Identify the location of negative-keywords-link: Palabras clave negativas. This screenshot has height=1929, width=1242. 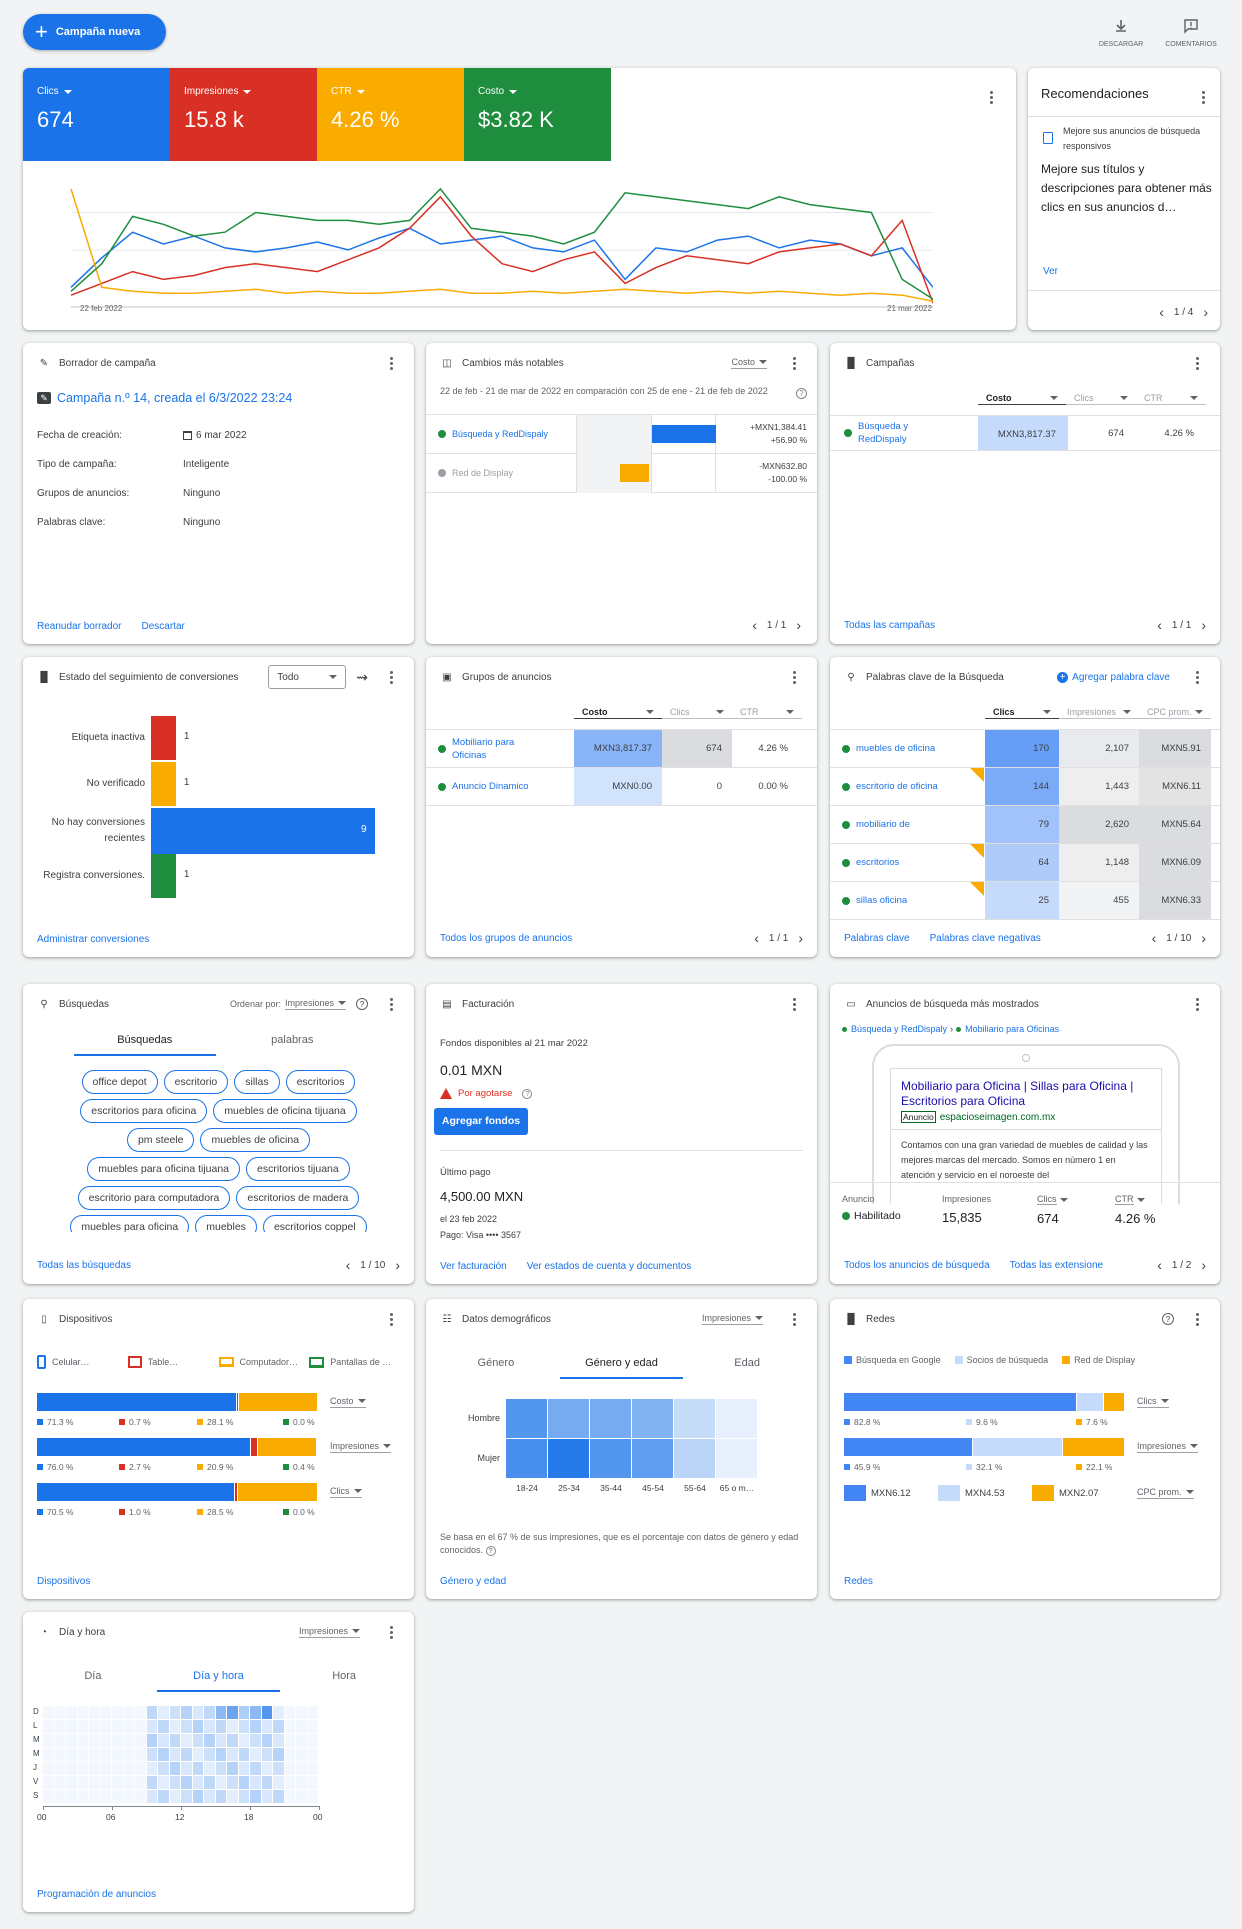
(985, 938).